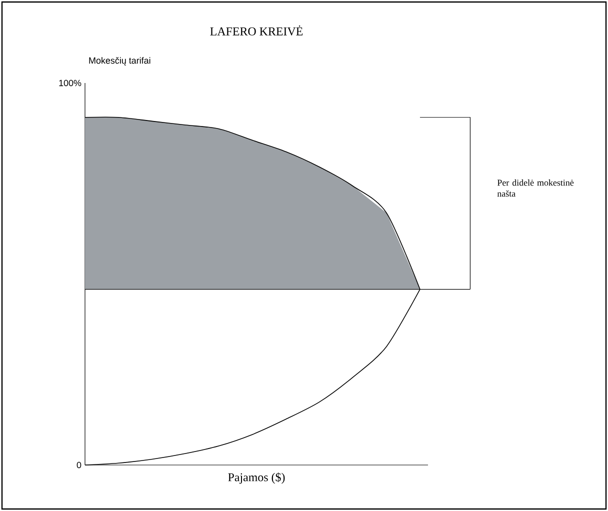 This screenshot has height=511, width=608. I want to click on x-axis-title: Pajamos ($), so click(256, 478).